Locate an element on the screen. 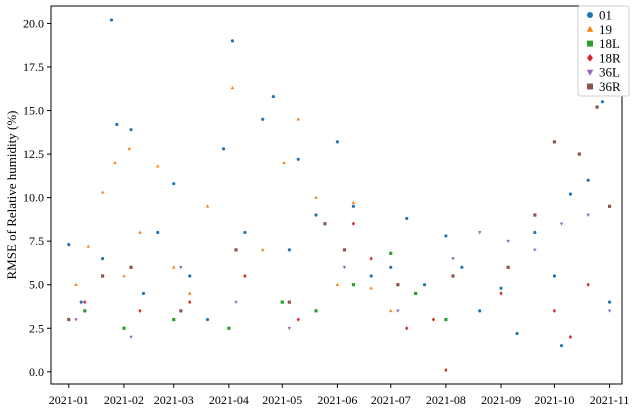  legend-marker-36L is located at coordinates (590, 72).